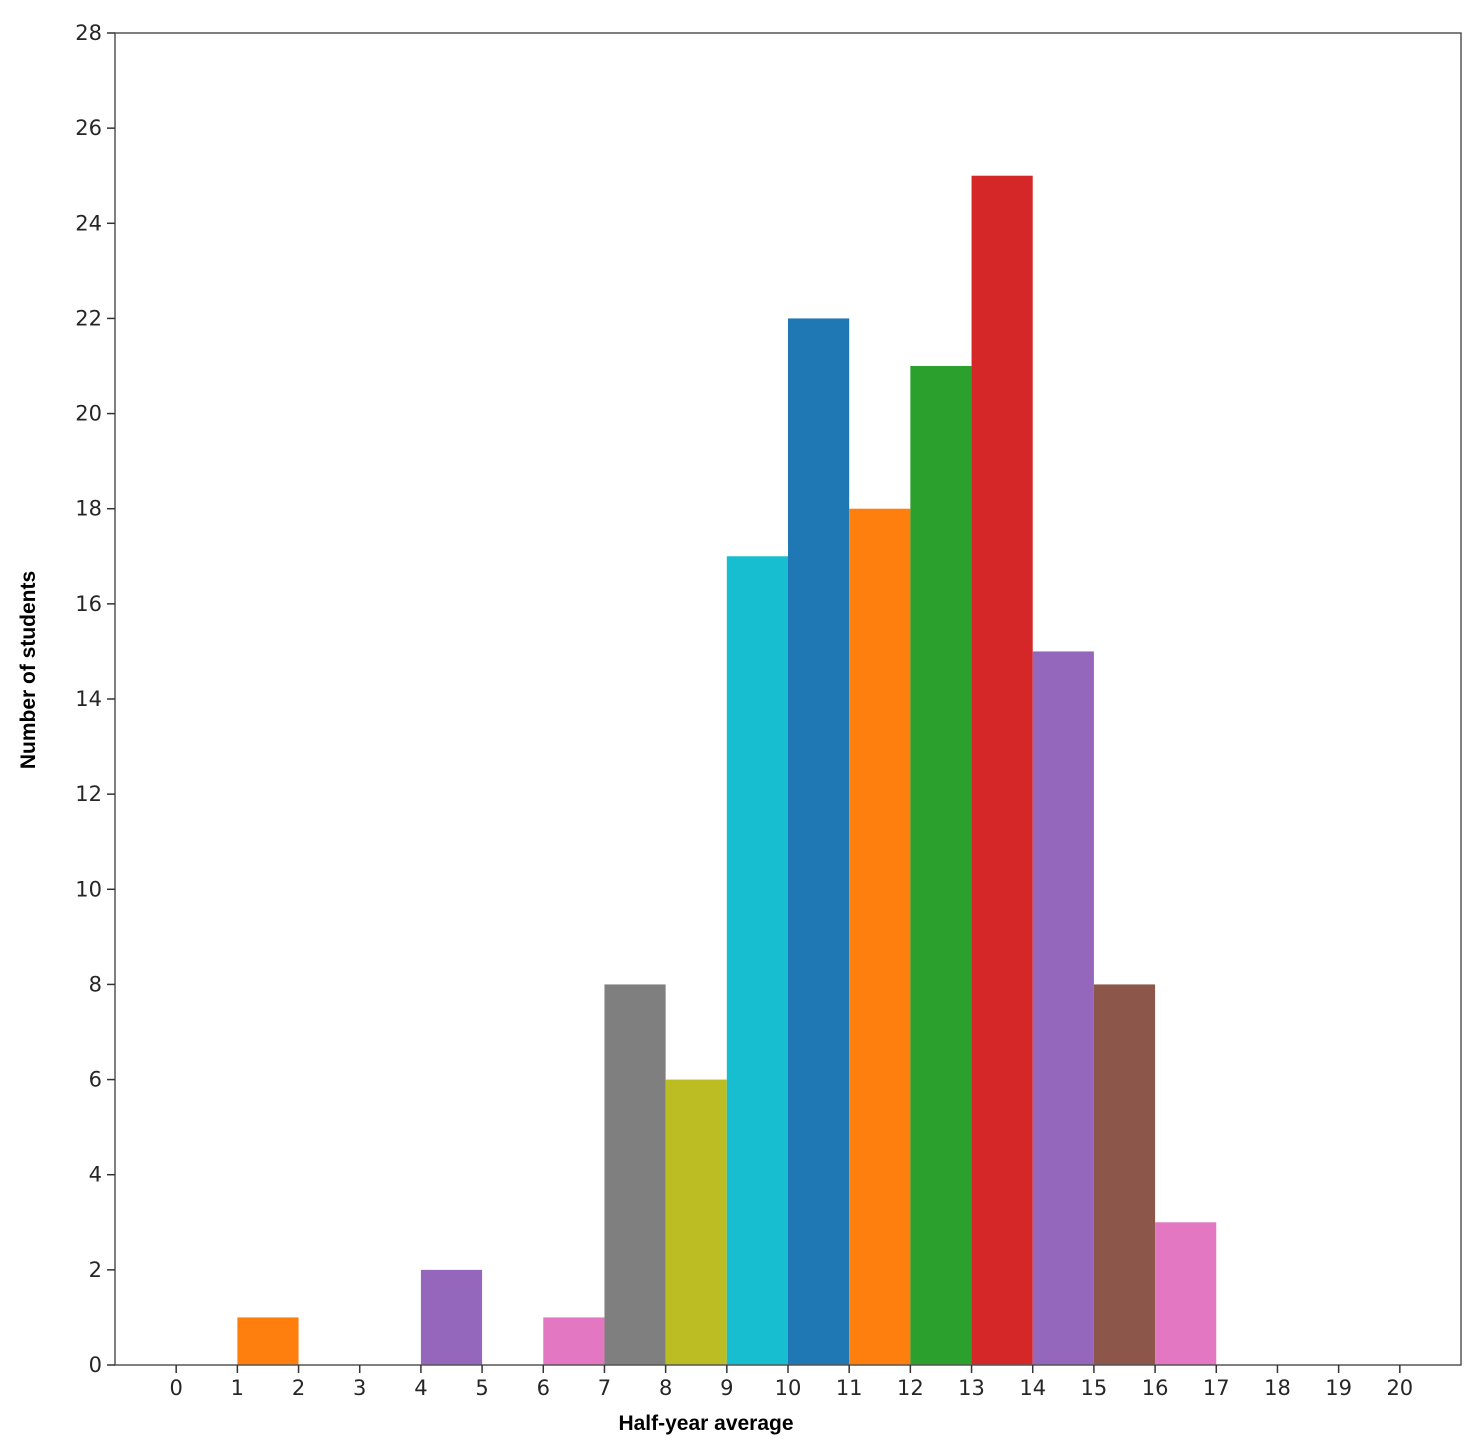  Describe the element at coordinates (359, 1388) in the screenshot. I see `x-tick-label: 3` at that location.